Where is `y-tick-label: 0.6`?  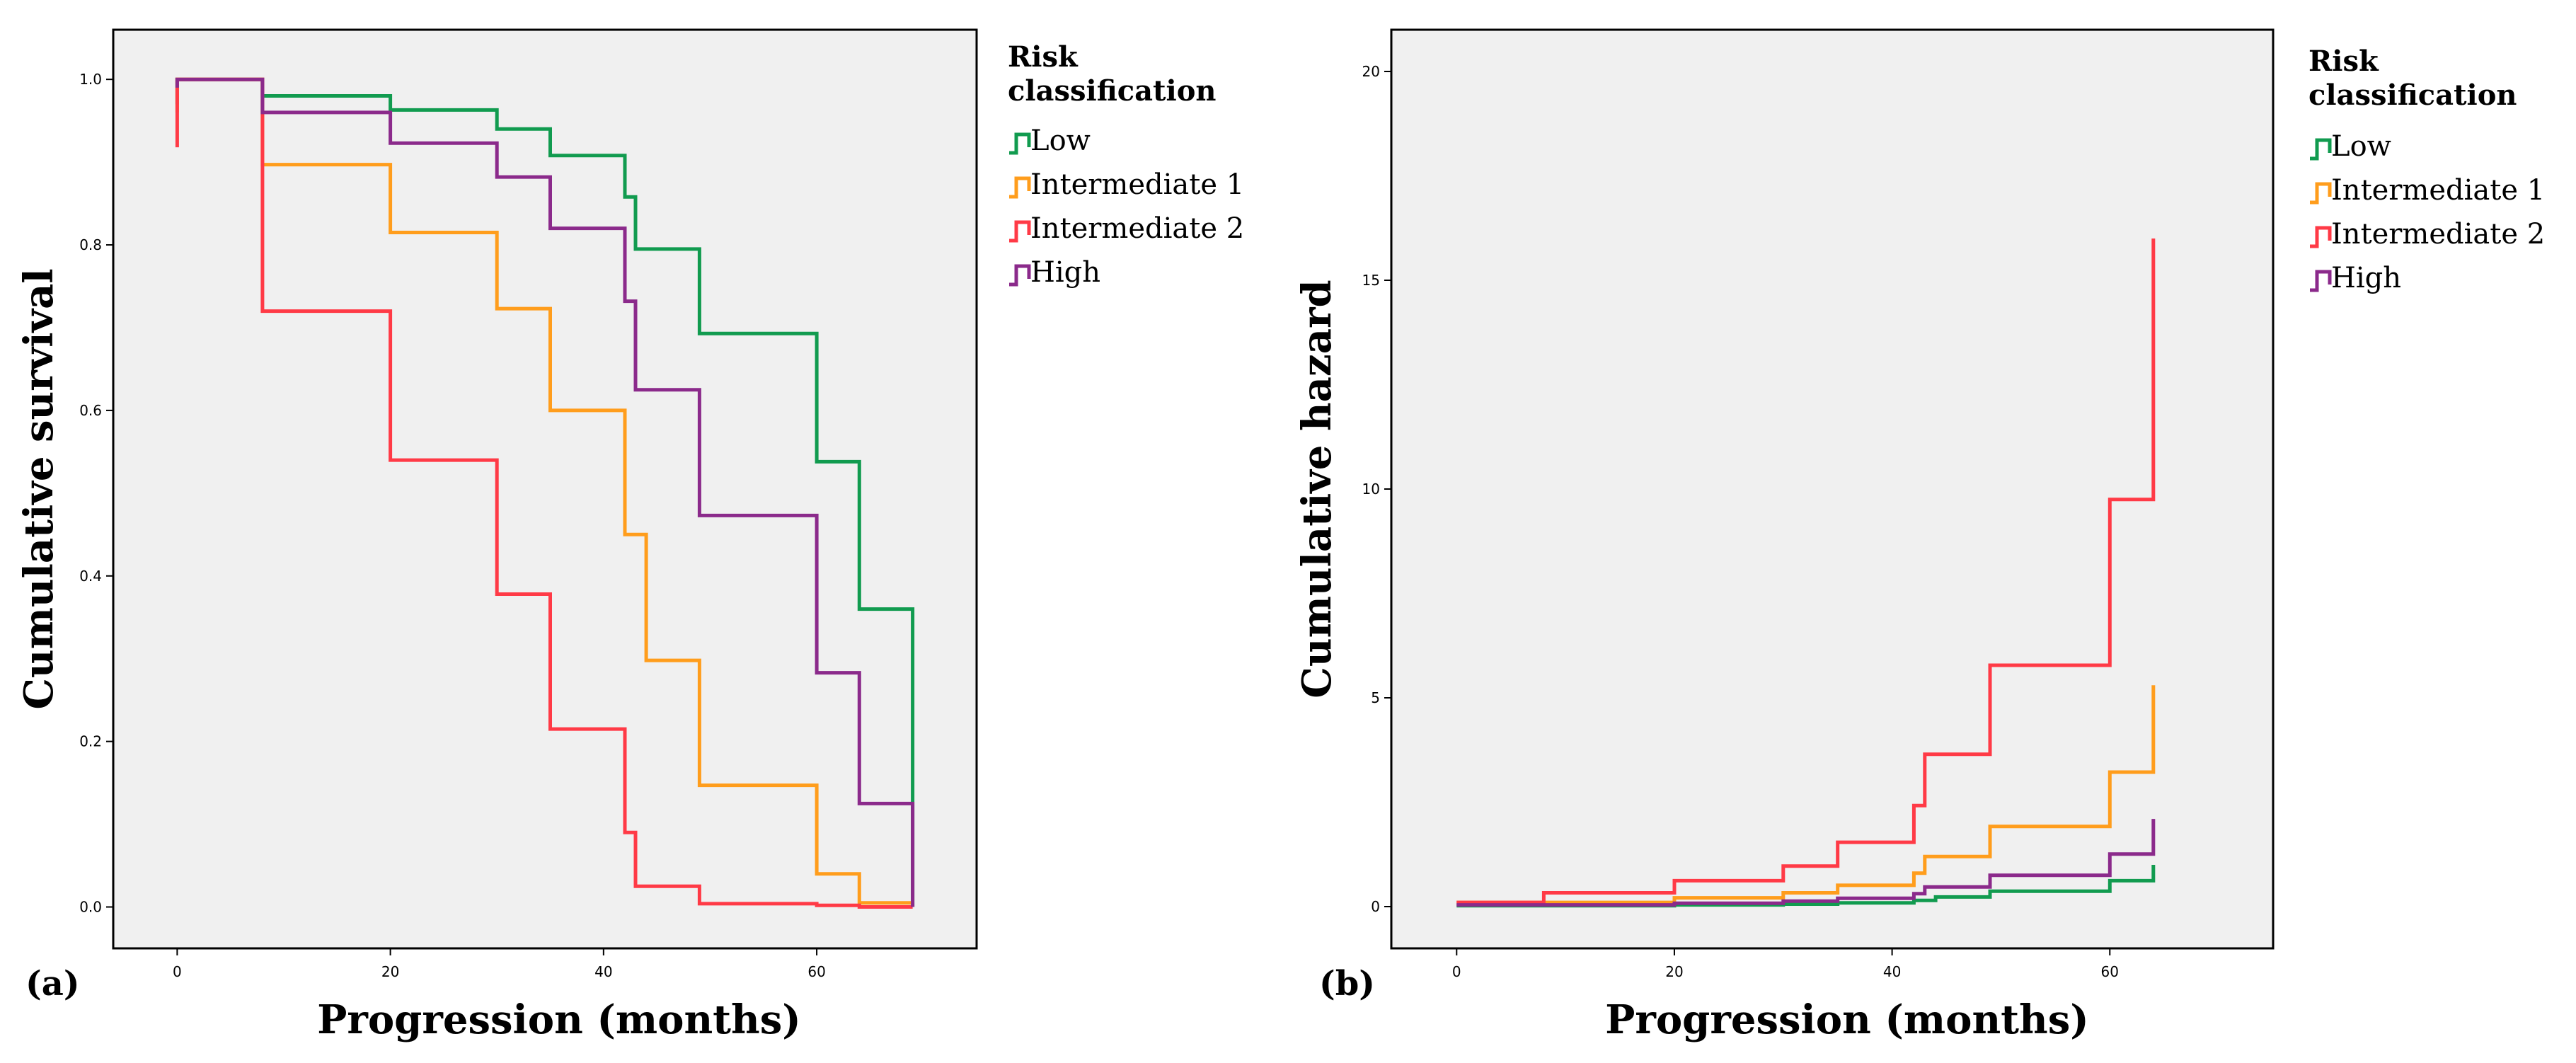 y-tick-label: 0.6 is located at coordinates (91, 410).